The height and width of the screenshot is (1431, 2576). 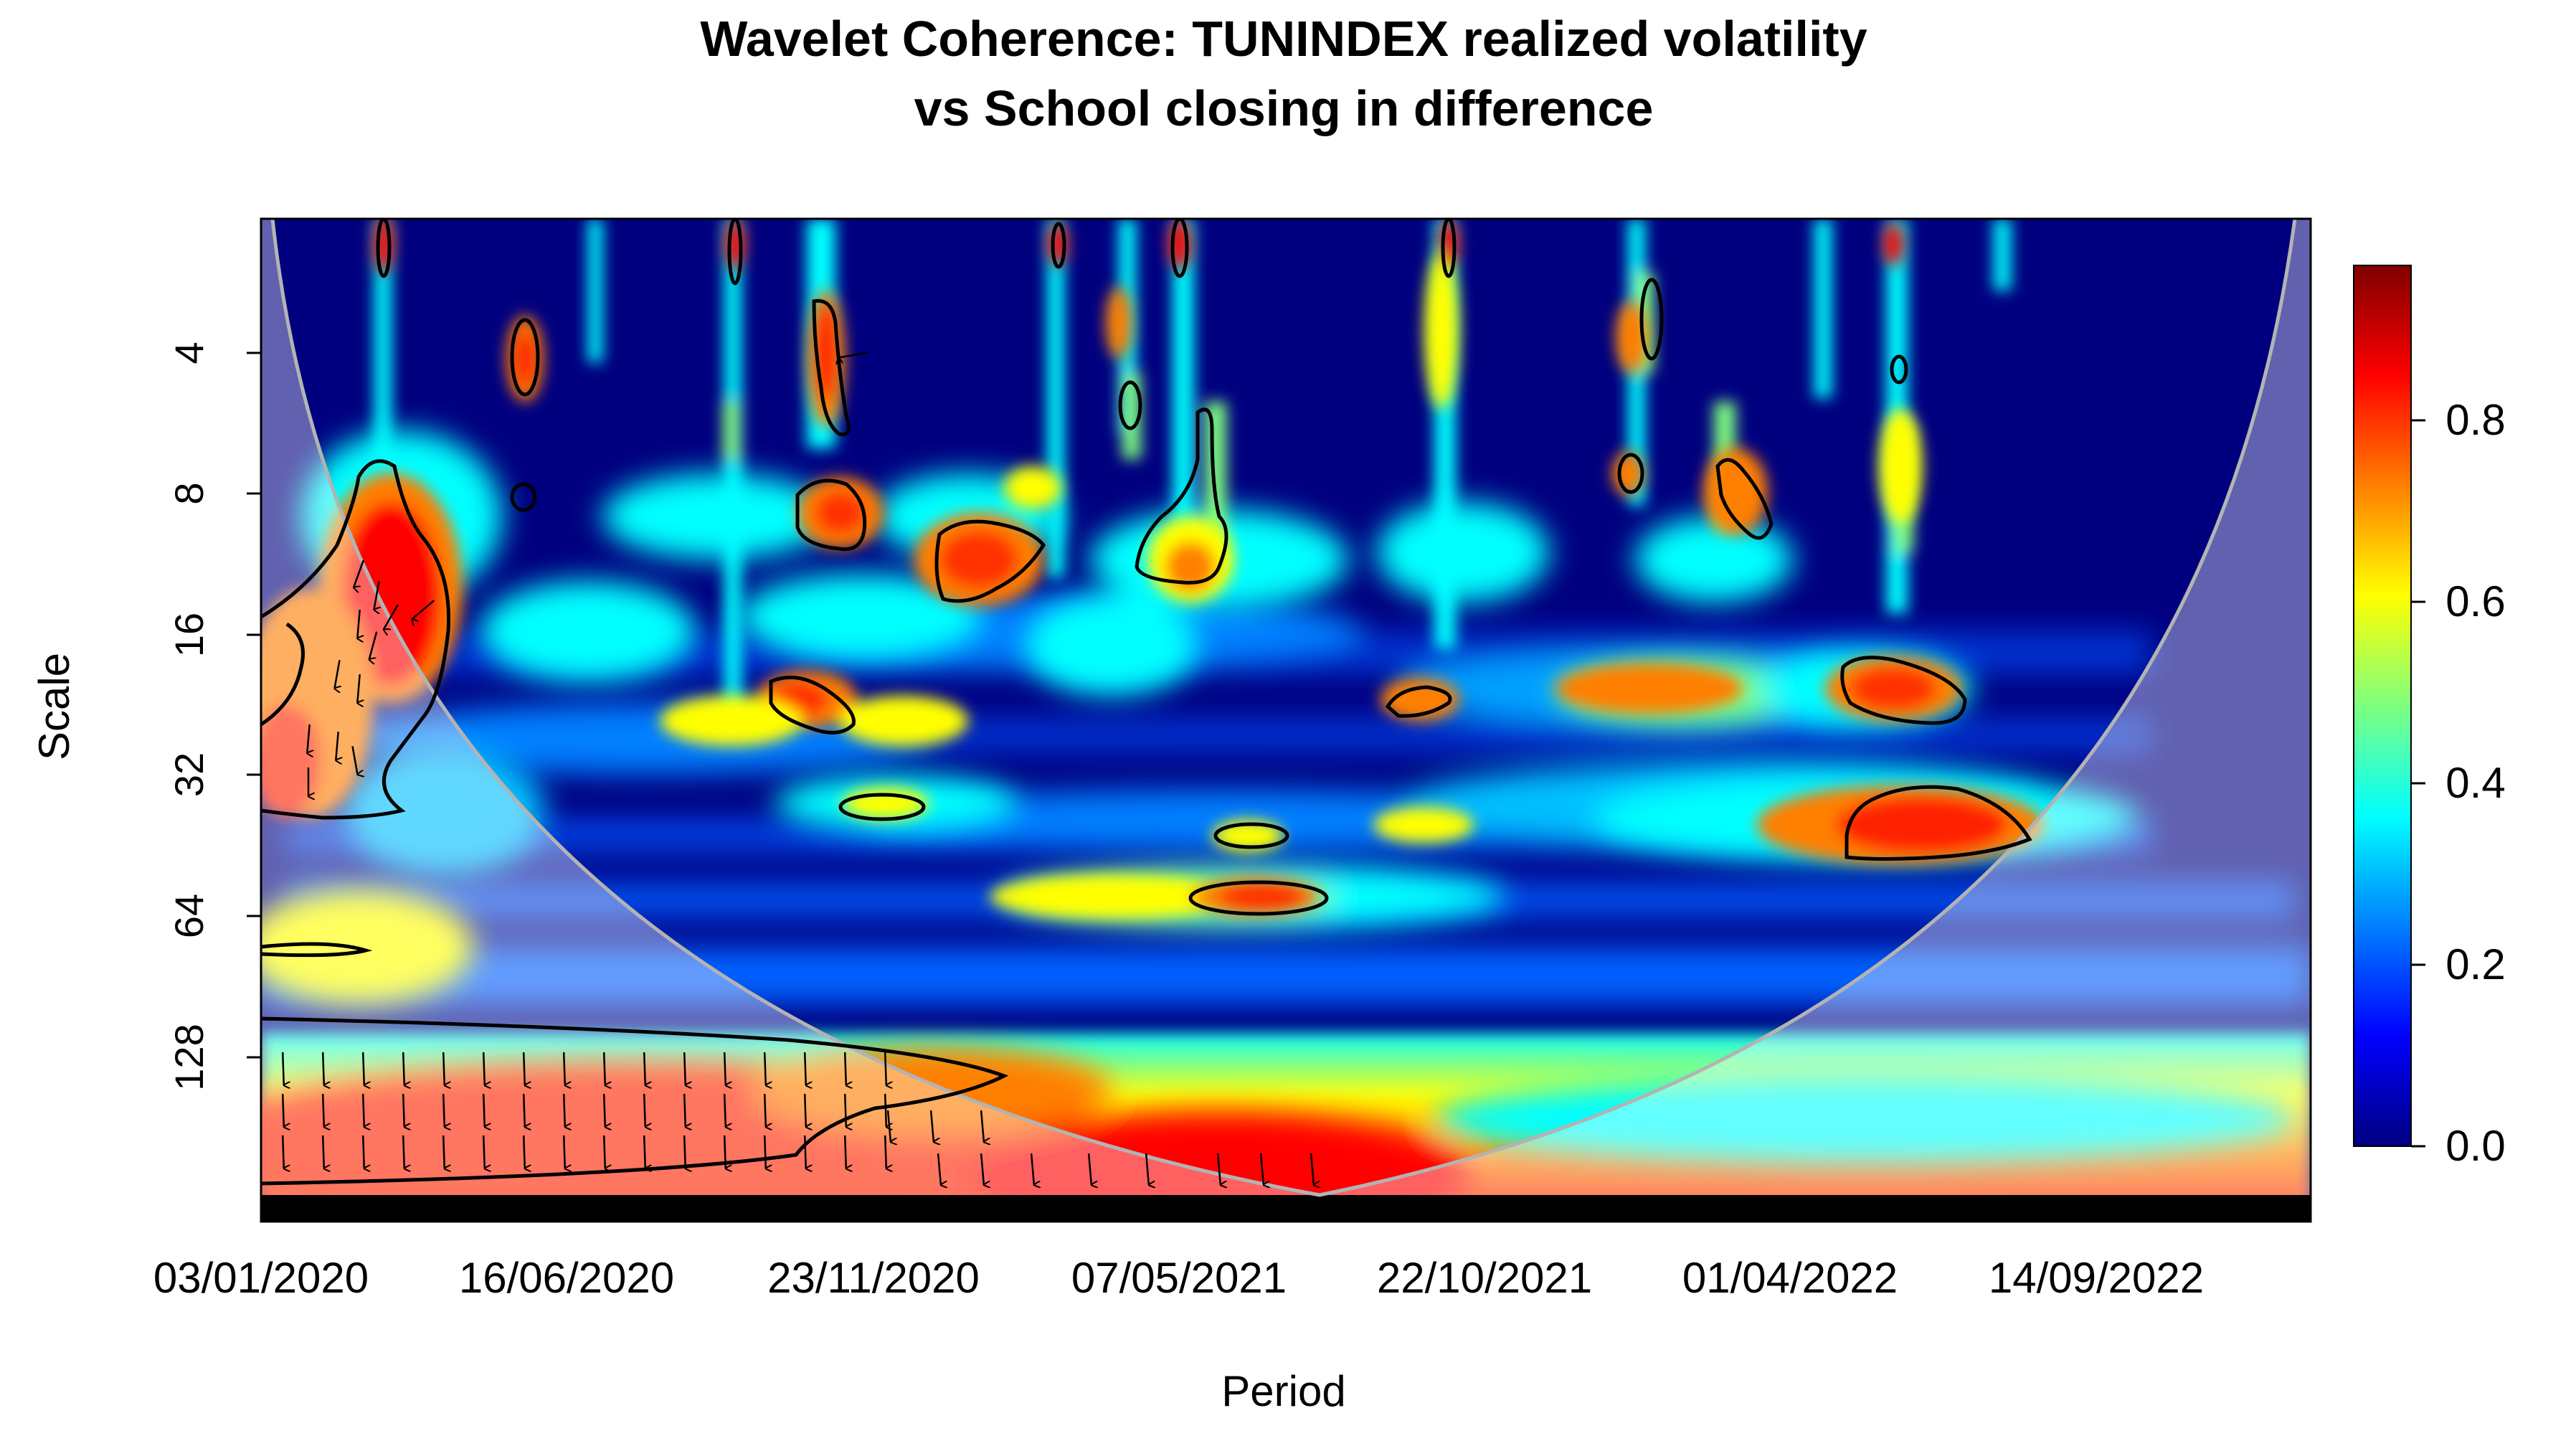 What do you see at coordinates (213, 493) in the screenshot?
I see `y-tick: 8` at bounding box center [213, 493].